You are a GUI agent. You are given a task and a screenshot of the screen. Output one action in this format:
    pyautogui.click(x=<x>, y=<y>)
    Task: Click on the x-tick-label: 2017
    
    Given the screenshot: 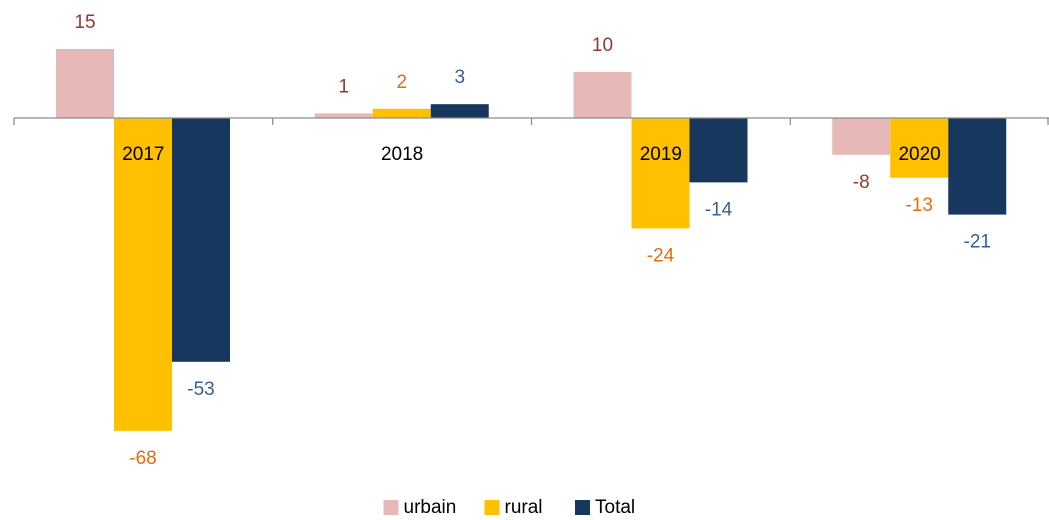 What is the action you would take?
    pyautogui.click(x=143, y=154)
    